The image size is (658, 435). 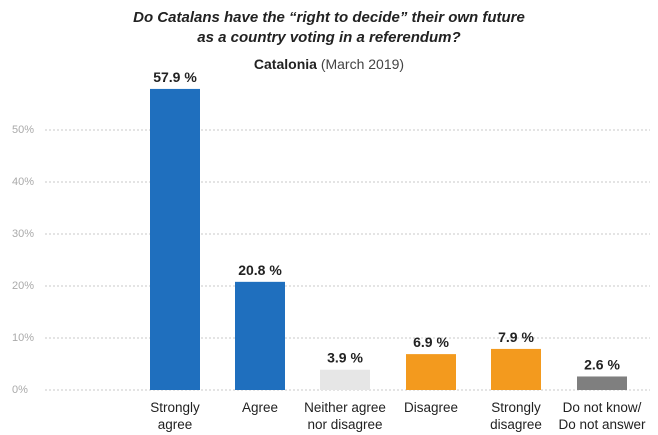 I want to click on category-label: Agree, so click(x=260, y=407).